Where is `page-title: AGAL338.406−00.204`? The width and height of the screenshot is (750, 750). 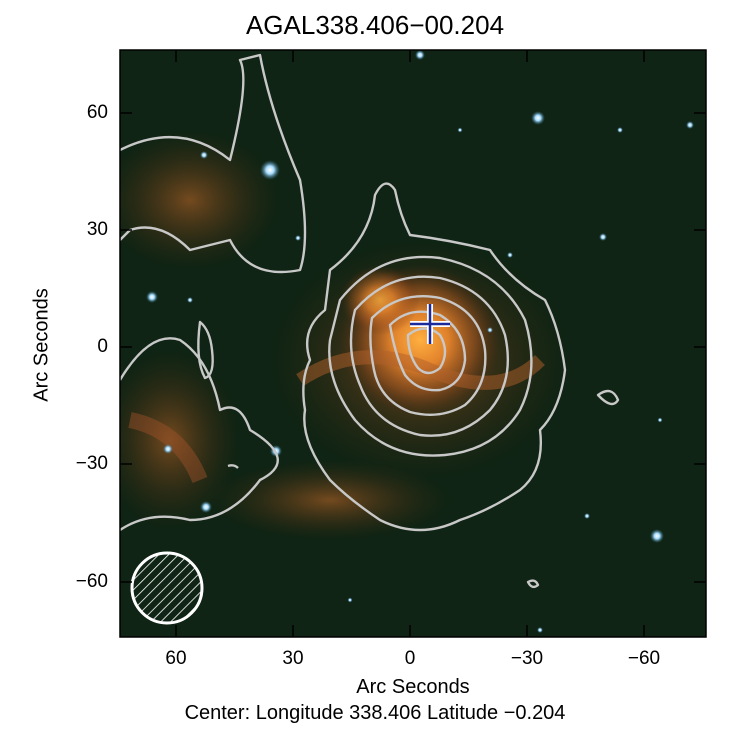 page-title: AGAL338.406−00.204 is located at coordinates (375, 25).